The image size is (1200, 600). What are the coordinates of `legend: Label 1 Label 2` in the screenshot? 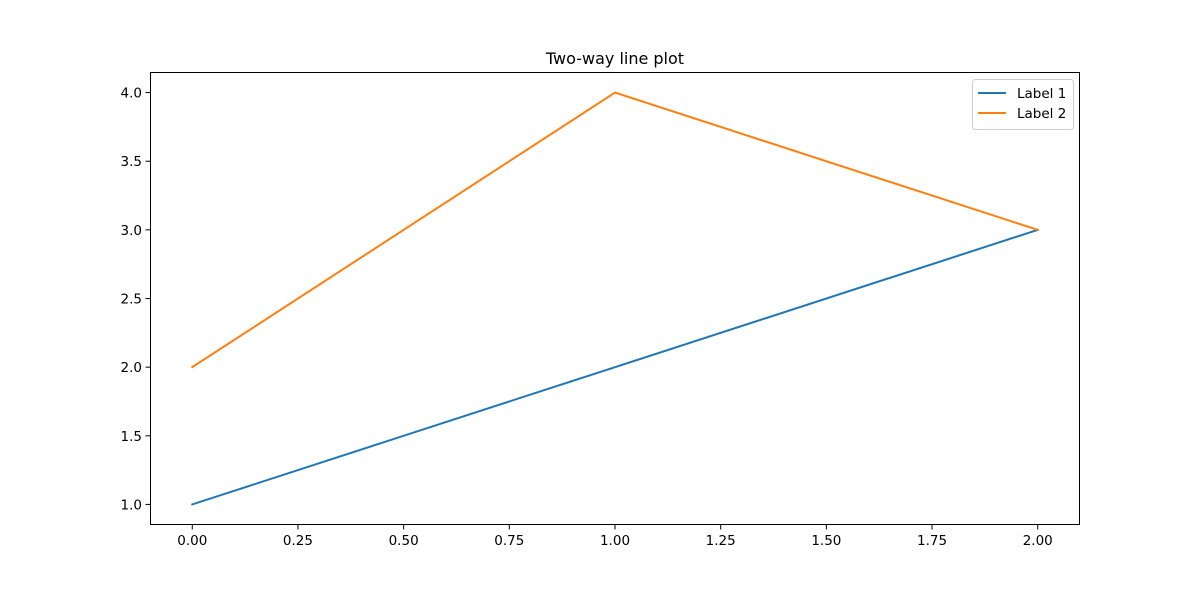 It's located at (1023, 104).